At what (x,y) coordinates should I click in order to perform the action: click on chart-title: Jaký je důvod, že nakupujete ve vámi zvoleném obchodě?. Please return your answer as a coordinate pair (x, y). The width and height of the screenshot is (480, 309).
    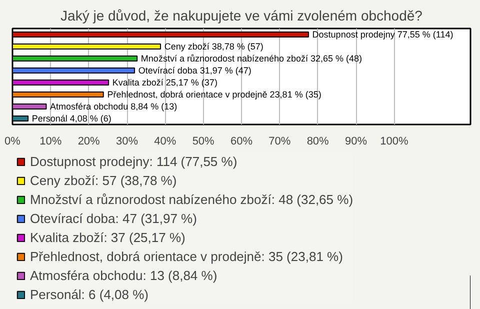
    Looking at the image, I should click on (241, 16).